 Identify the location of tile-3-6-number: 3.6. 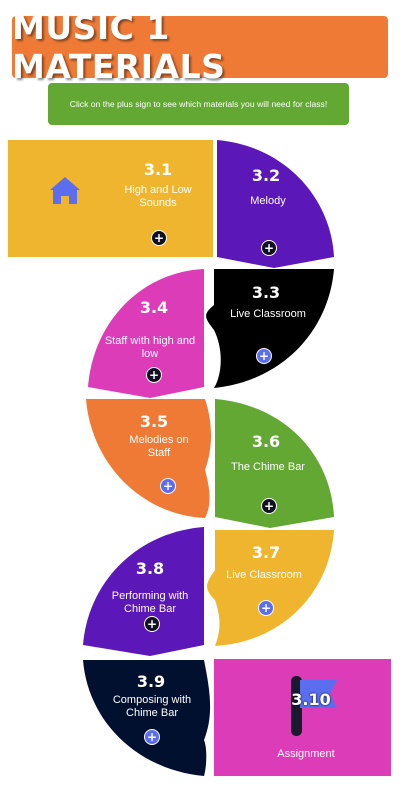
(266, 441).